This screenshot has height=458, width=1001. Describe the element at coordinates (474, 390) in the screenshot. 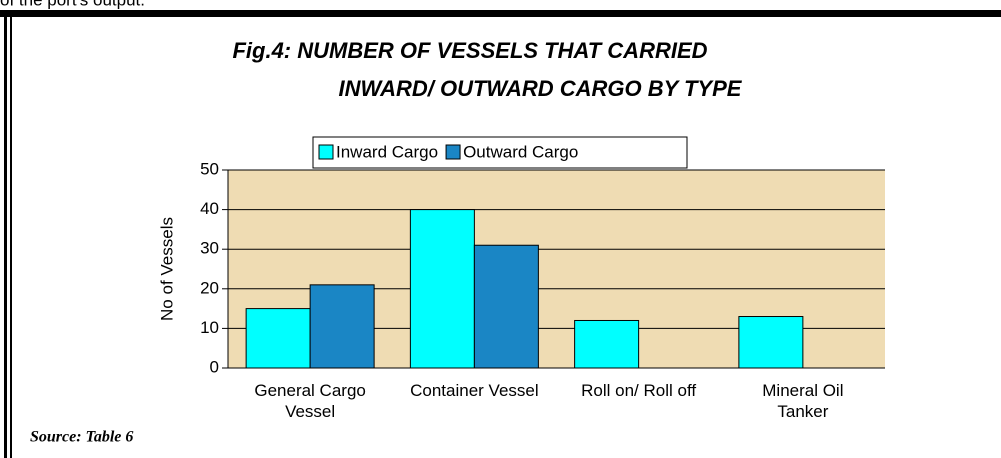

I see `x-tick-label: Container Vessel` at that location.